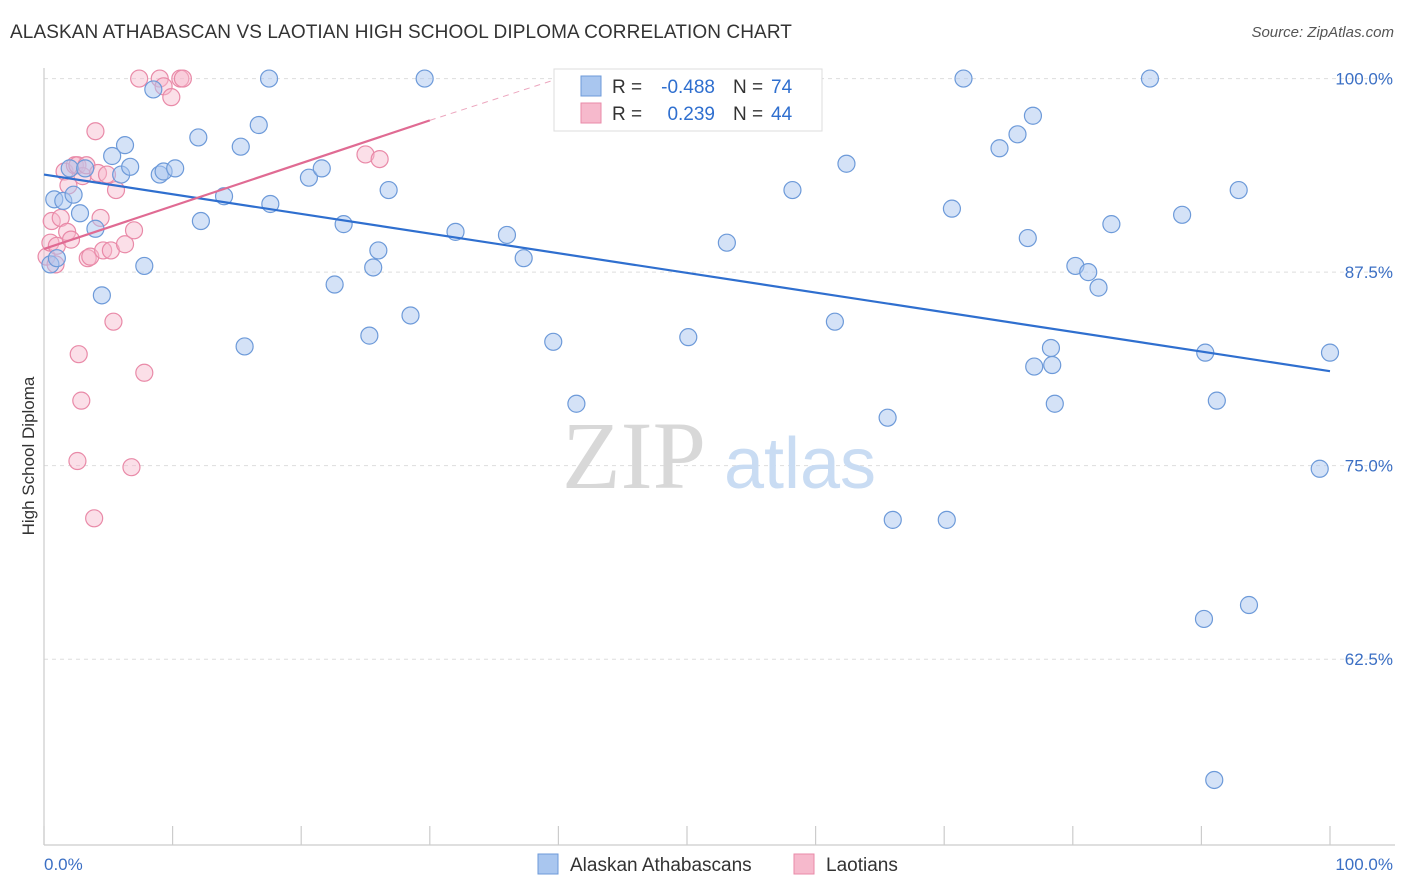 This screenshot has height=892, width=1406. I want to click on legend-r-label-blue: R =, so click(627, 87).